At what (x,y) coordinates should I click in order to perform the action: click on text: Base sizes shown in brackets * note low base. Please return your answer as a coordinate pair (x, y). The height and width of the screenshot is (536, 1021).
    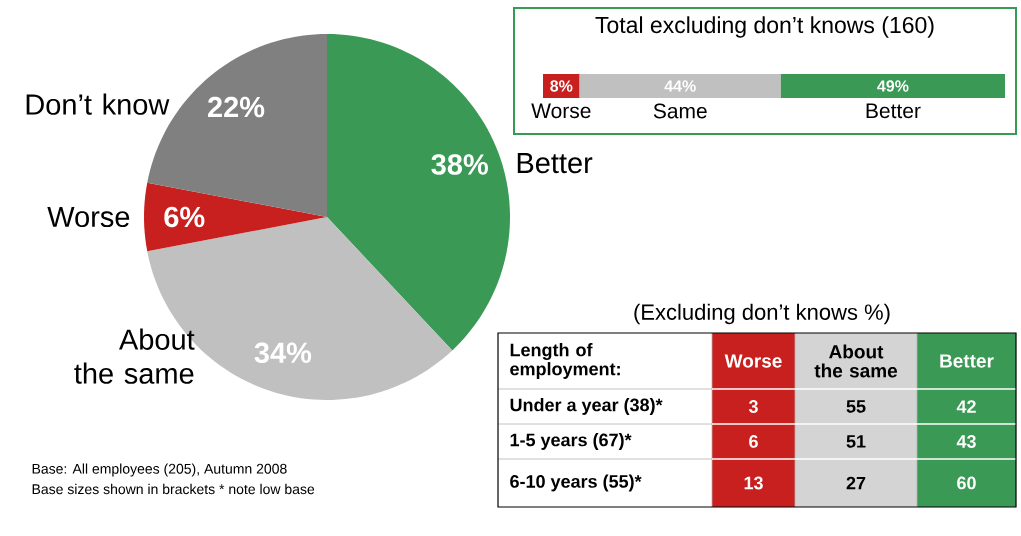
    Looking at the image, I should click on (173, 489).